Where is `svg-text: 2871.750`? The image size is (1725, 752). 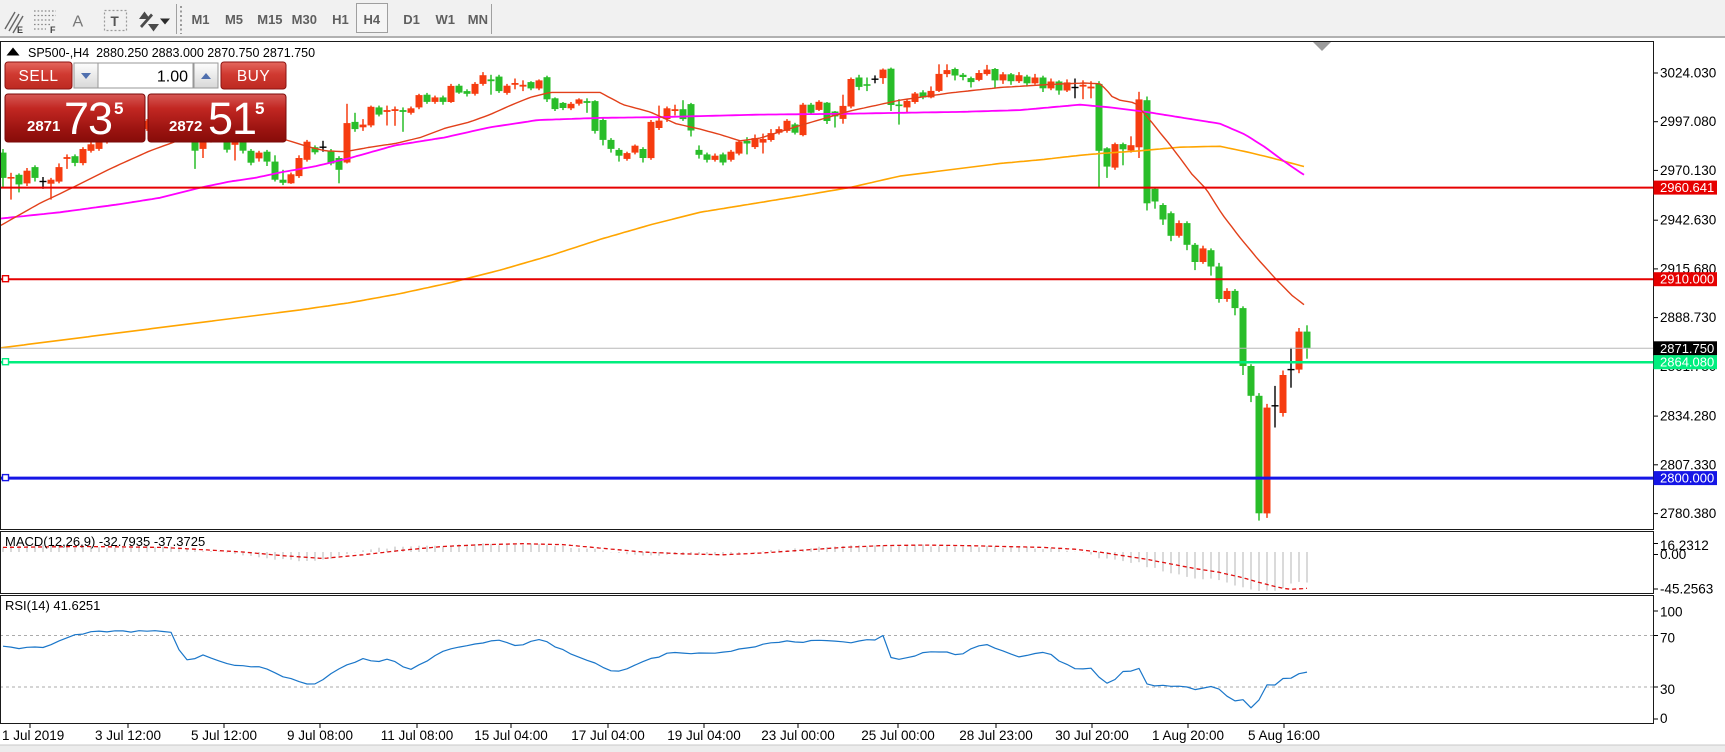 svg-text: 2871.750 is located at coordinates (1687, 348).